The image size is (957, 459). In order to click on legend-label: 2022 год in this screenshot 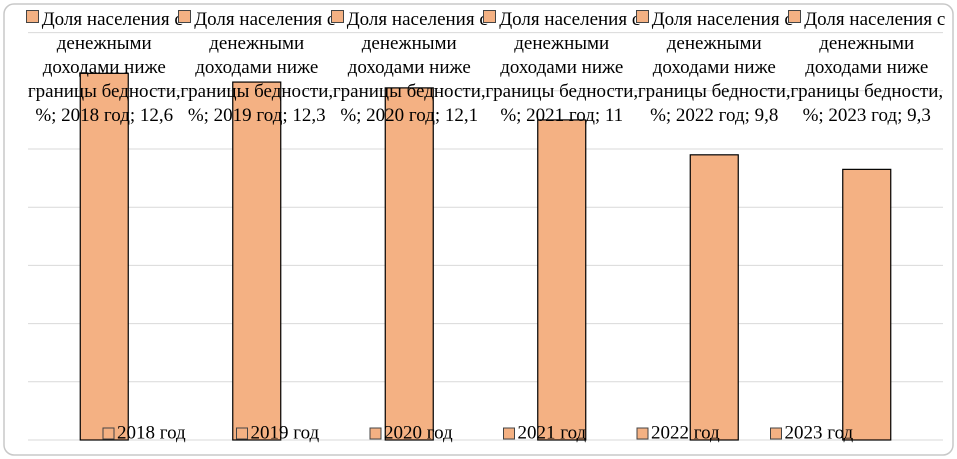, I will do `click(685, 432)`.